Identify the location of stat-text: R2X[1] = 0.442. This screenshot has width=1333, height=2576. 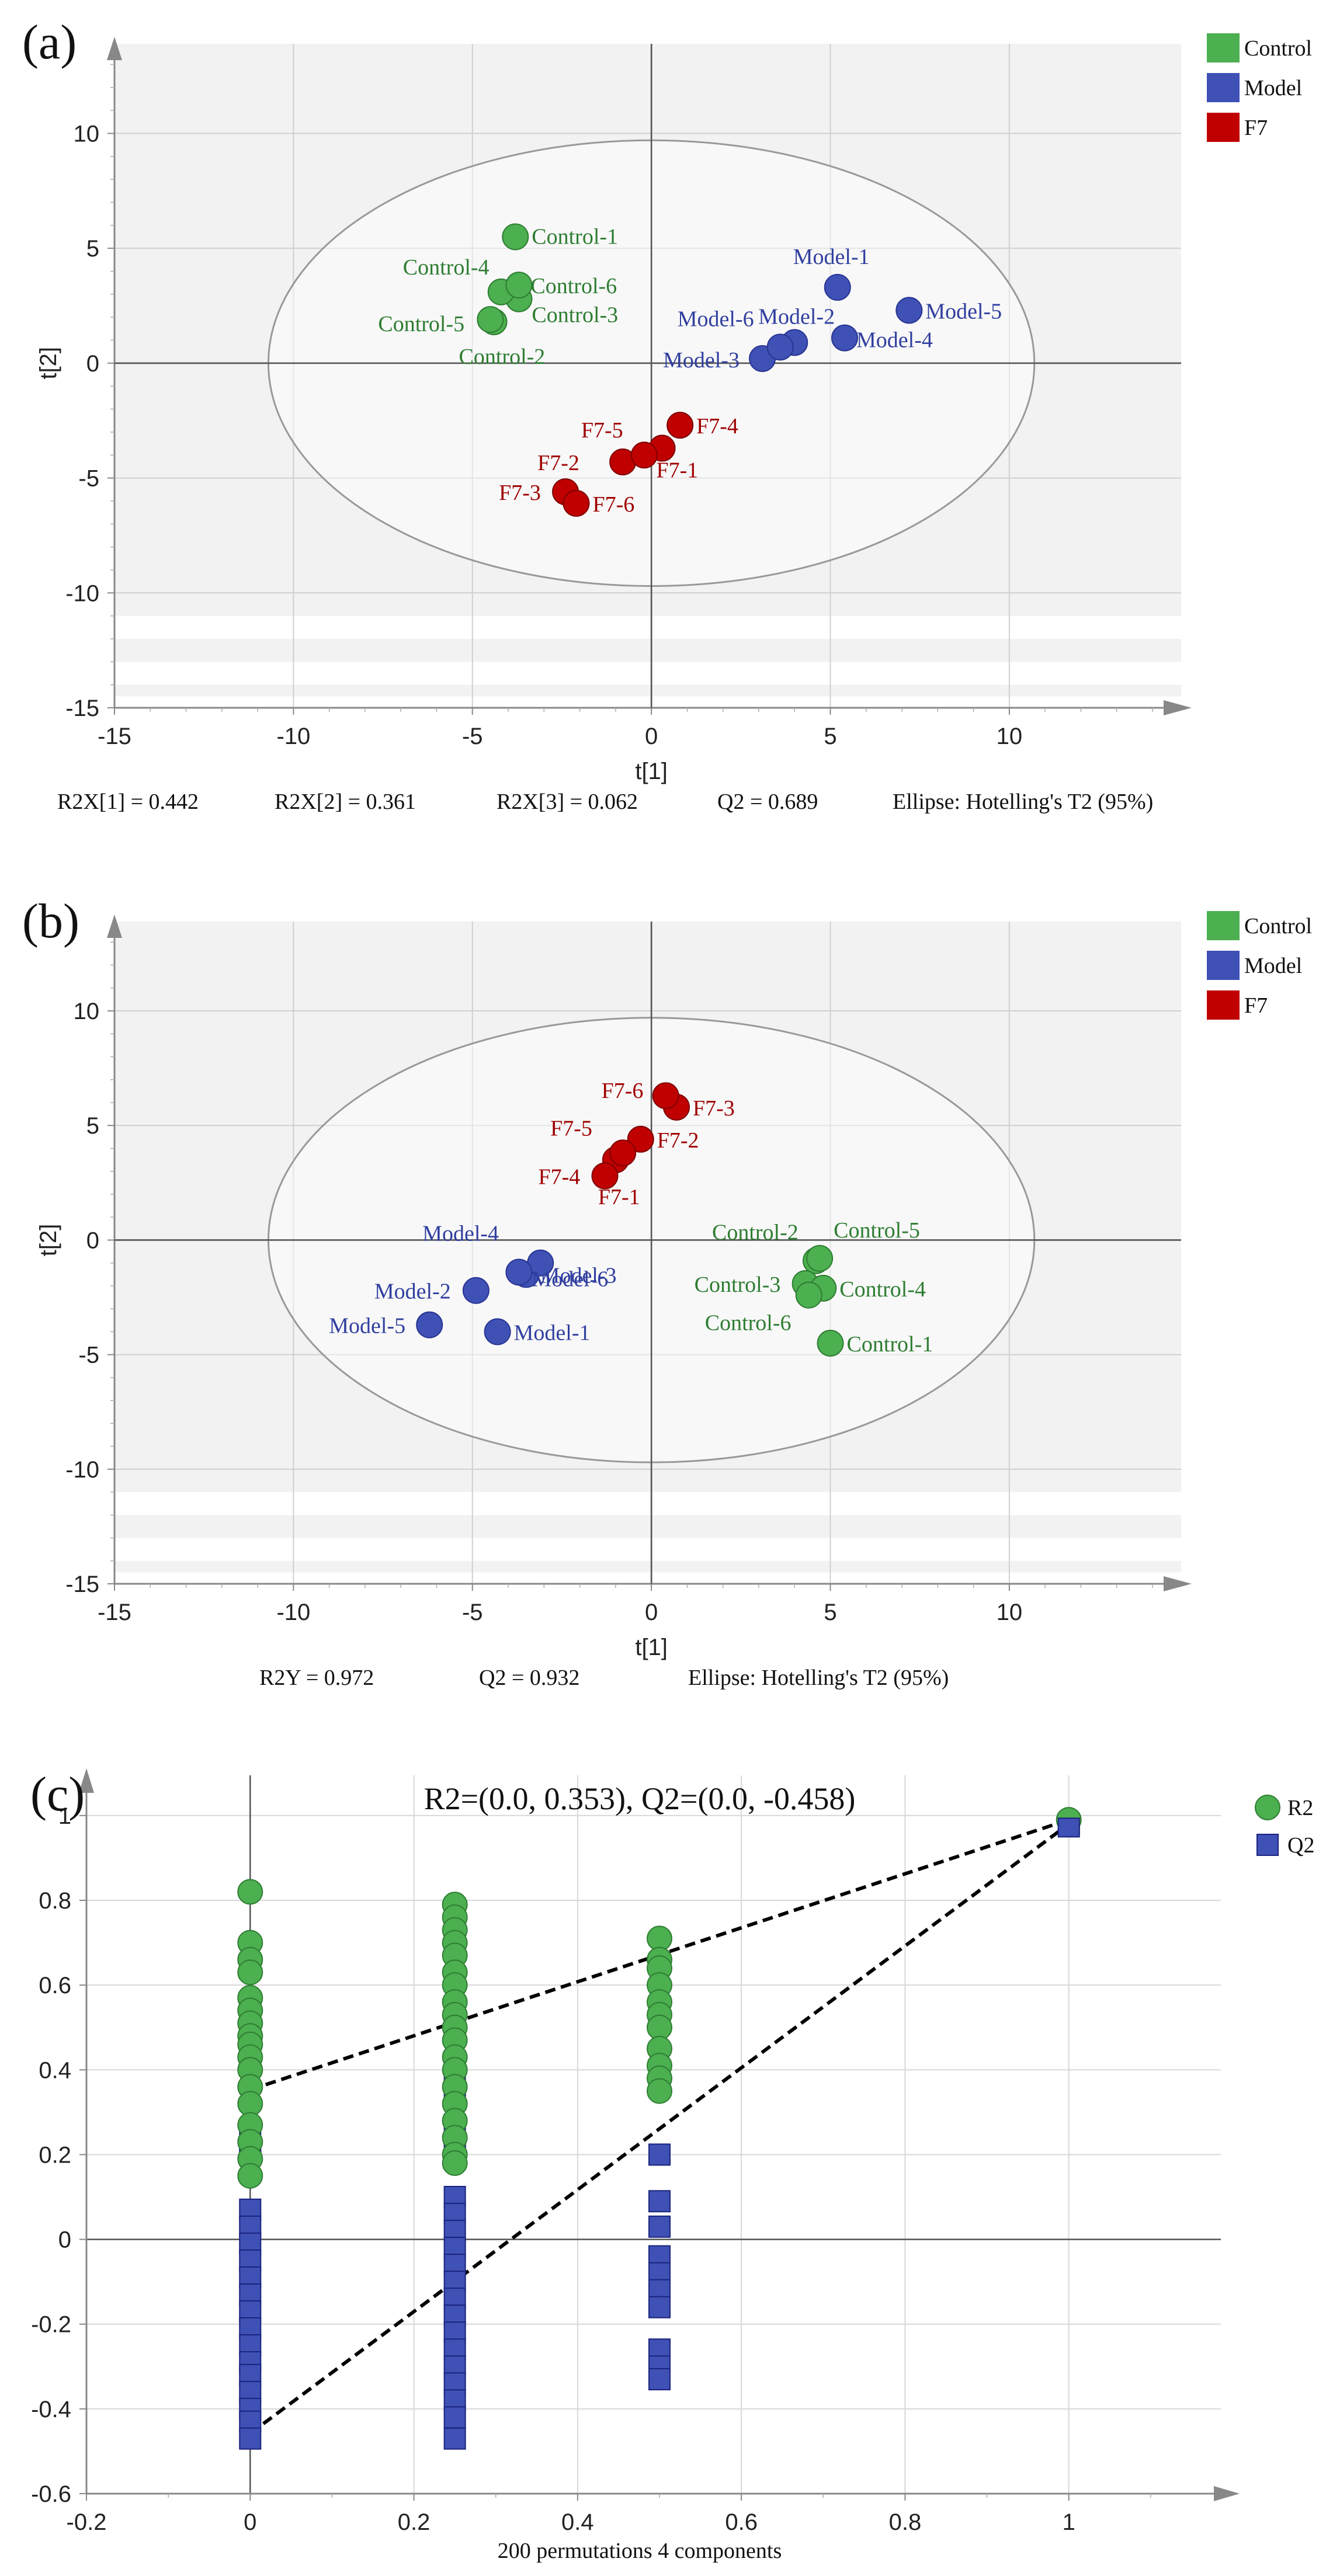
(128, 802).